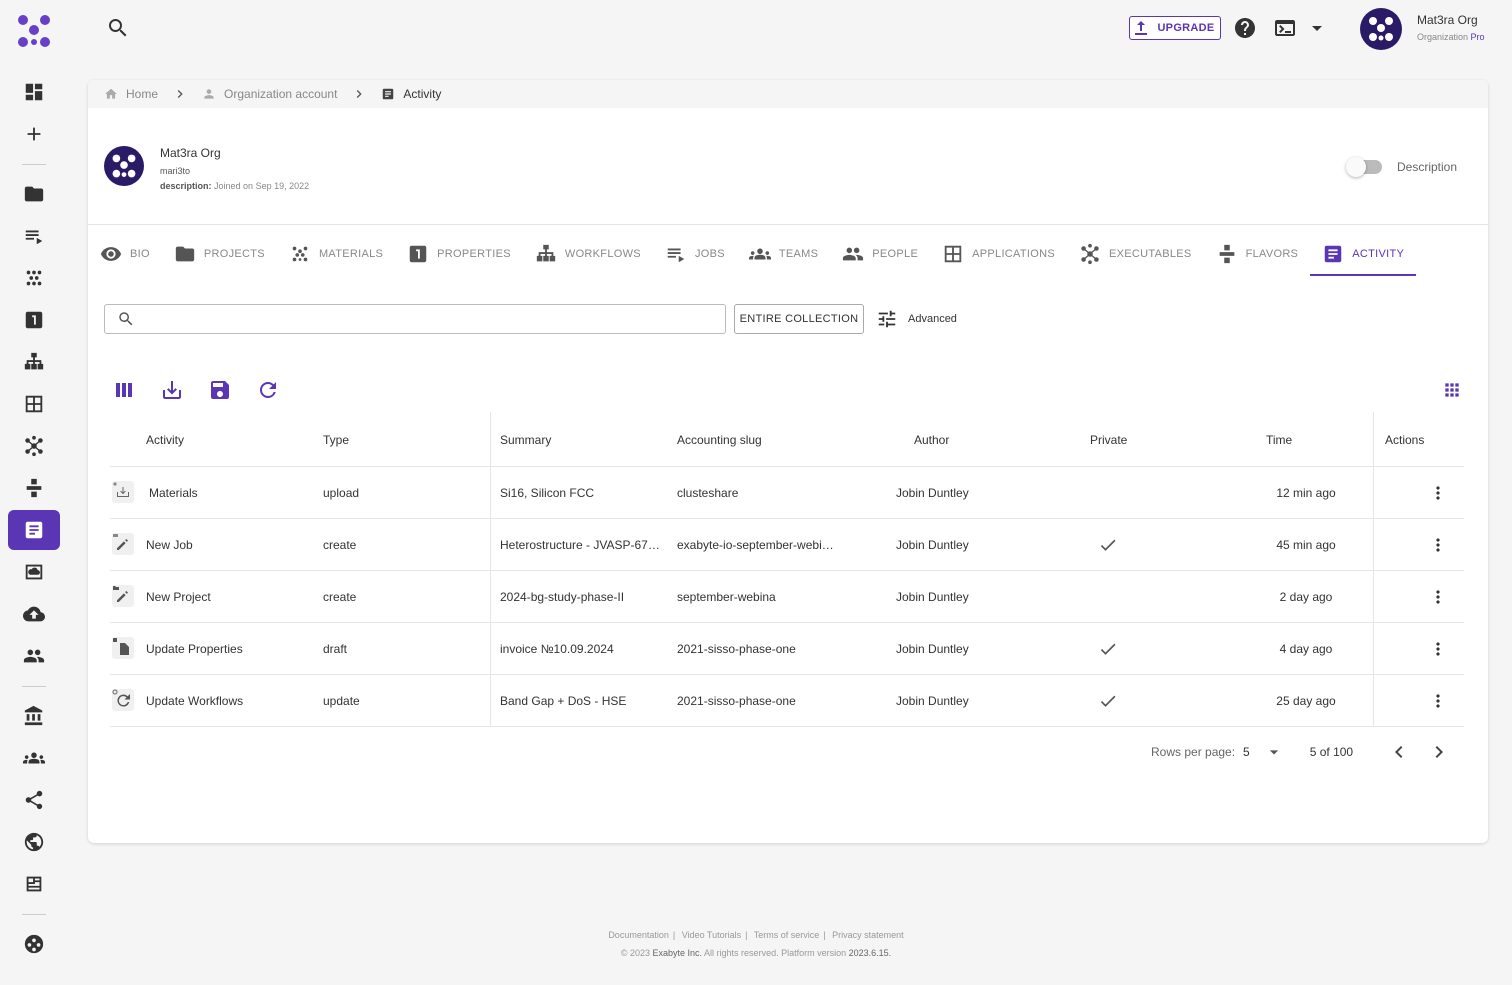 The height and width of the screenshot is (985, 1512). I want to click on tab-projects: PROJECTS, so click(219, 254).